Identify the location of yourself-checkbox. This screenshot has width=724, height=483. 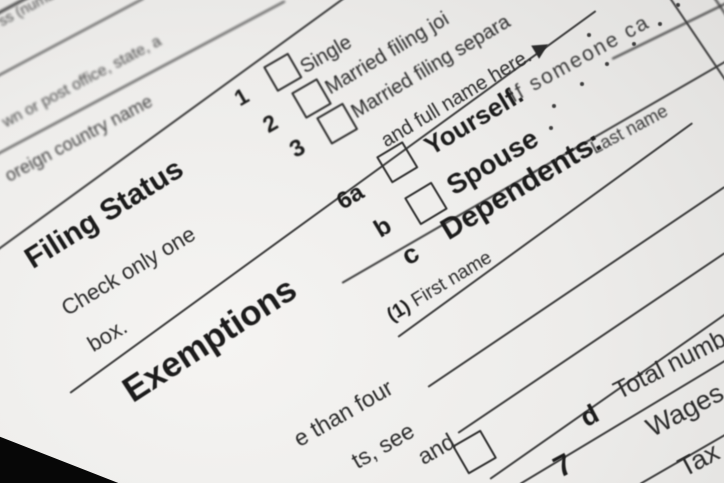
(397, 162).